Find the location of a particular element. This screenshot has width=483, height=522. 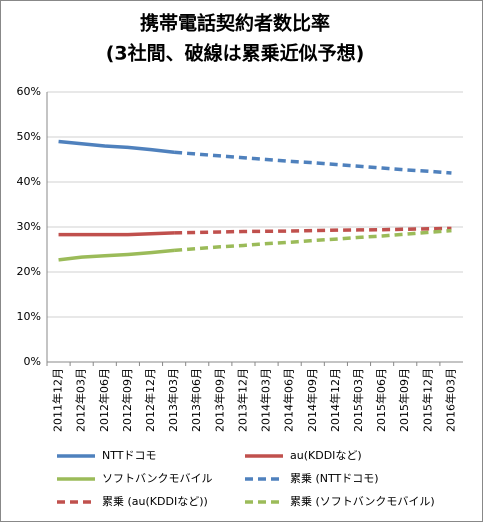

x-tick-label: 2013年06月 is located at coordinates (196, 400).